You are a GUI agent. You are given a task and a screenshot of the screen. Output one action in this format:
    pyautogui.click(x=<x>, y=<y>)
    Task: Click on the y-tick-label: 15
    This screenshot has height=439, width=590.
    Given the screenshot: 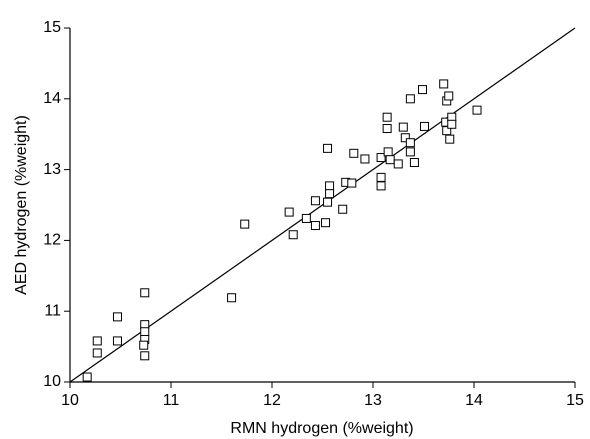 What is the action you would take?
    pyautogui.click(x=52, y=27)
    